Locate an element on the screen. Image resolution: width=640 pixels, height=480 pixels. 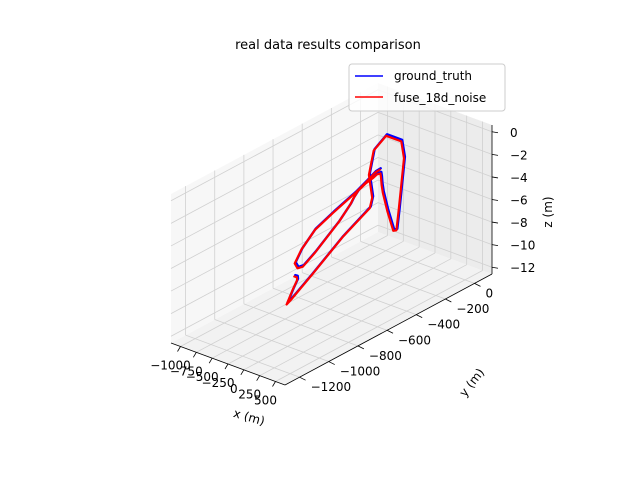
z-tick-label: −8 is located at coordinates (519, 223).